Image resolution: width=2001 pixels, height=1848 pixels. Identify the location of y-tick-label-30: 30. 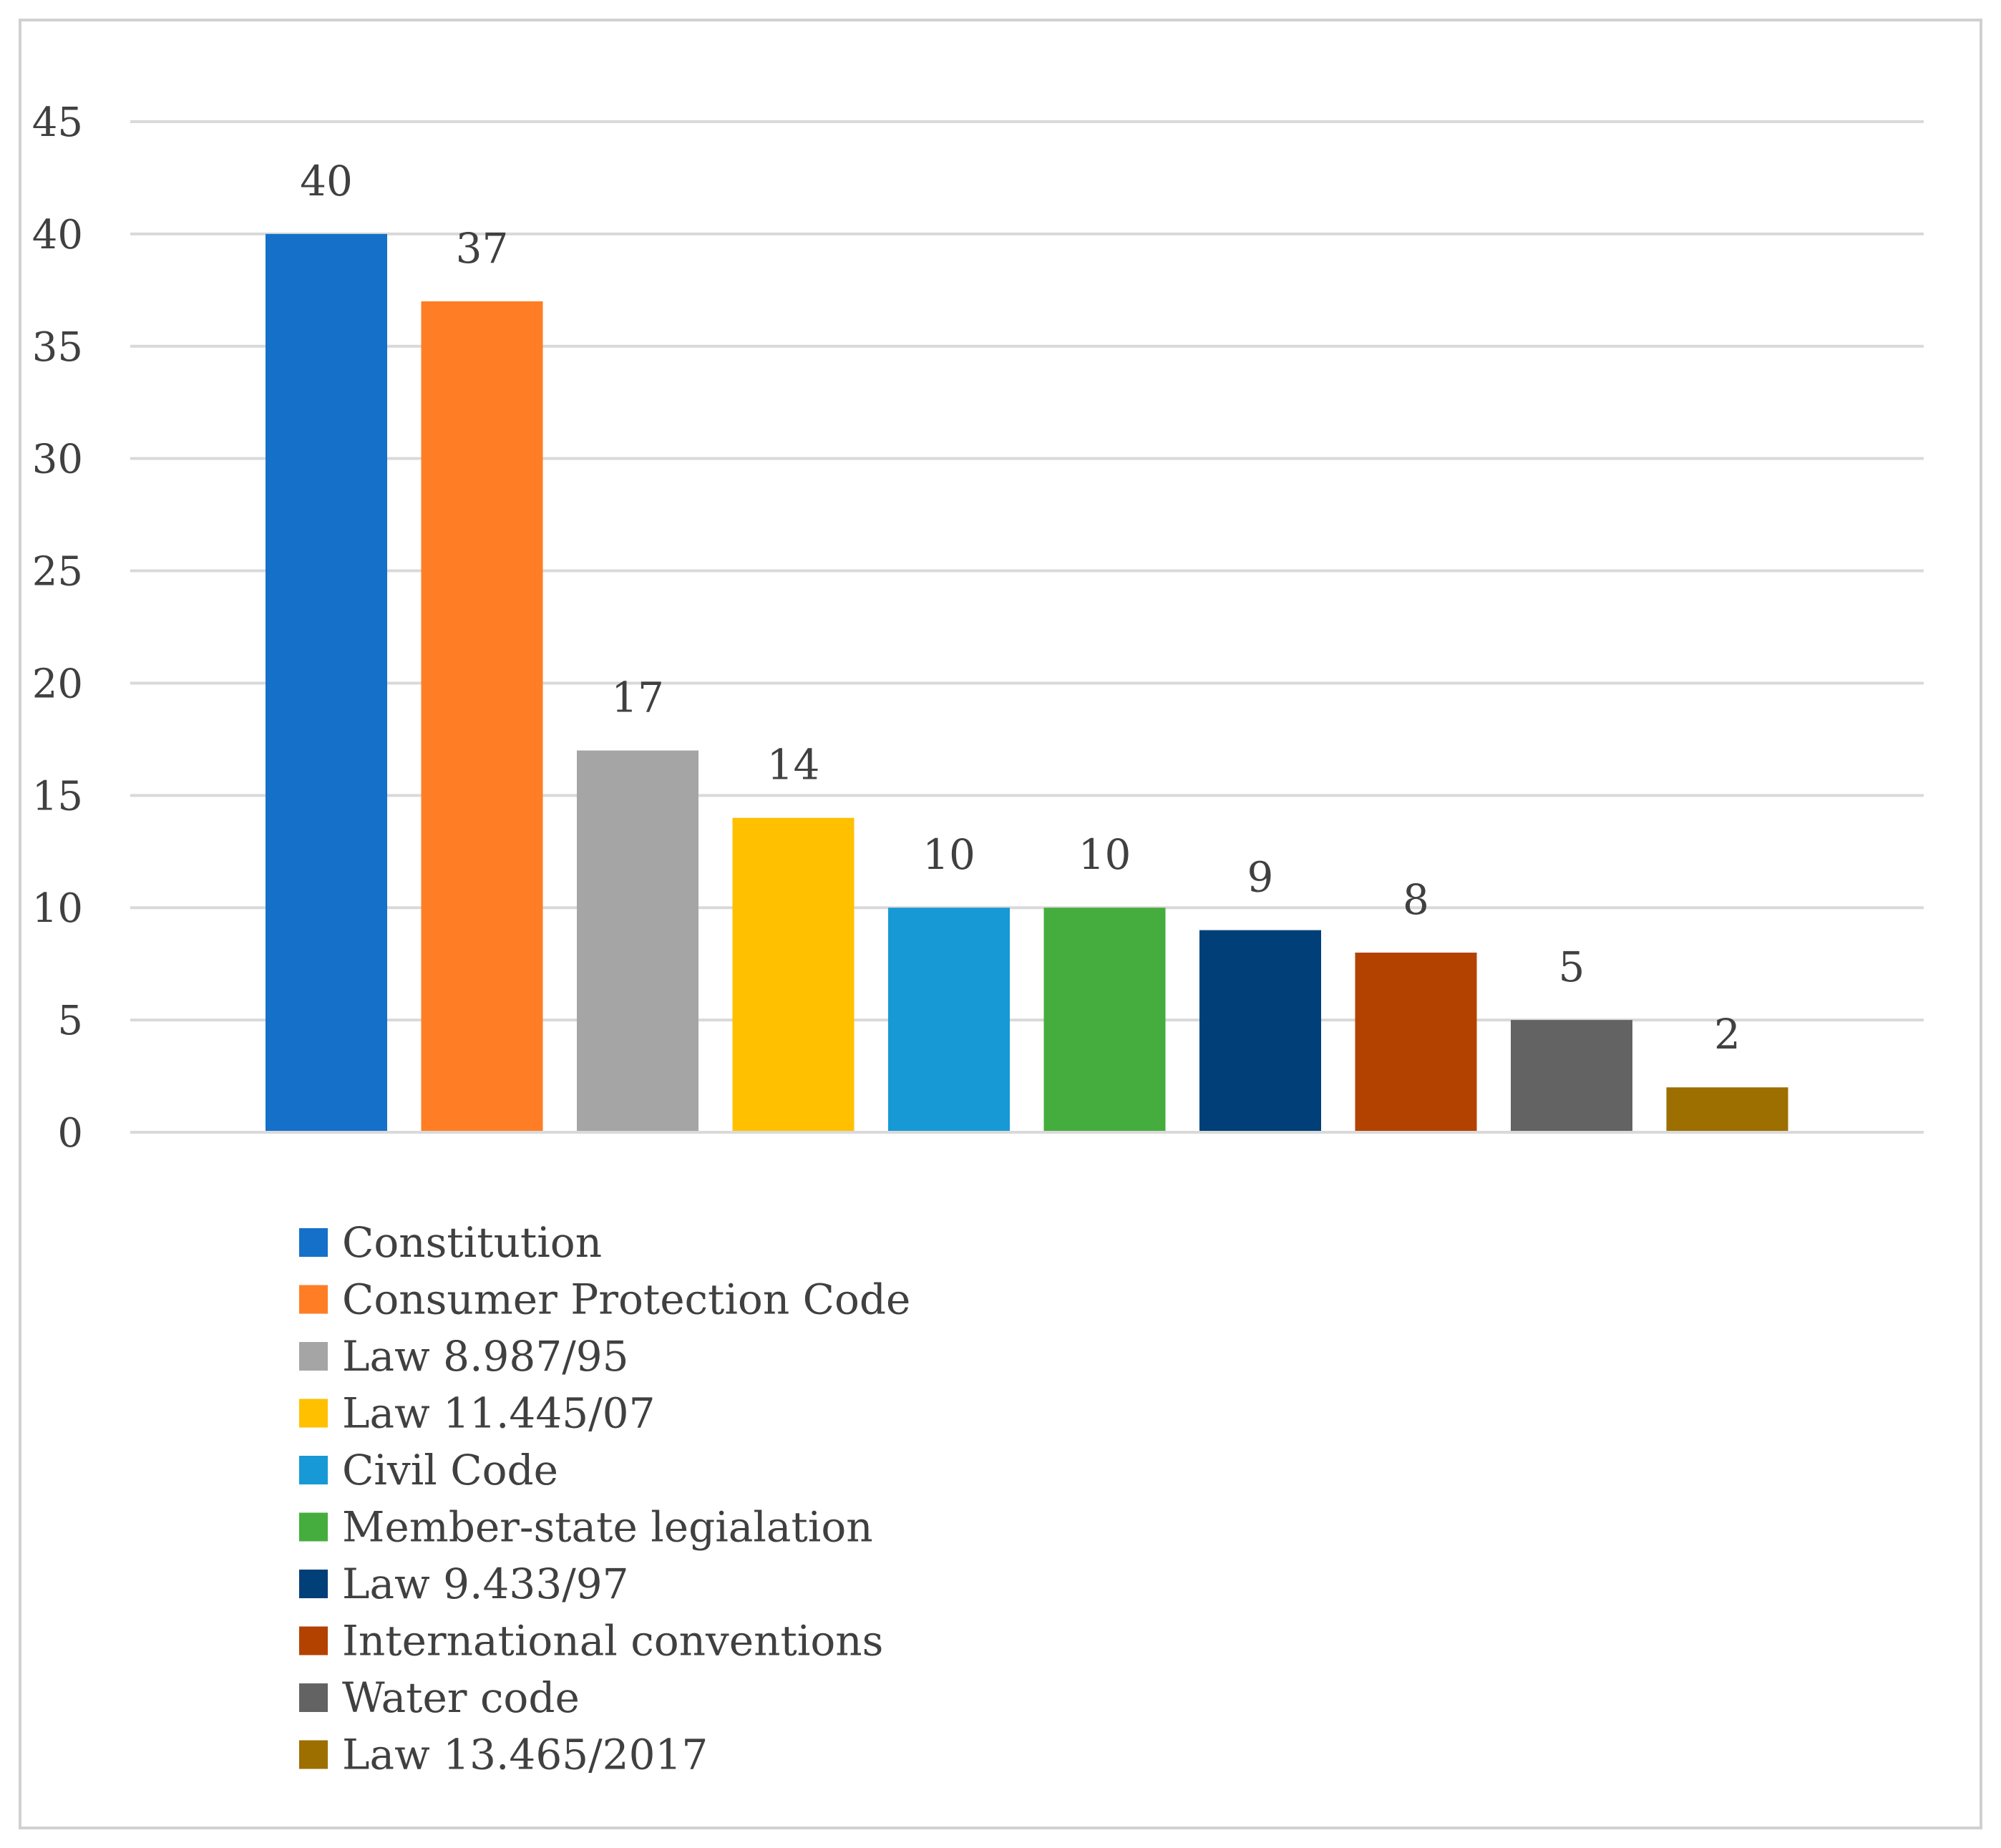
(57, 460).